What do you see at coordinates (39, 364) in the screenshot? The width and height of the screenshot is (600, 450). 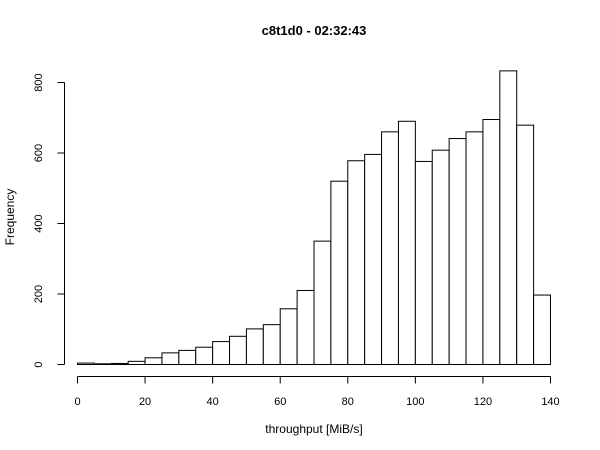 I see `y-tick-label: 0` at bounding box center [39, 364].